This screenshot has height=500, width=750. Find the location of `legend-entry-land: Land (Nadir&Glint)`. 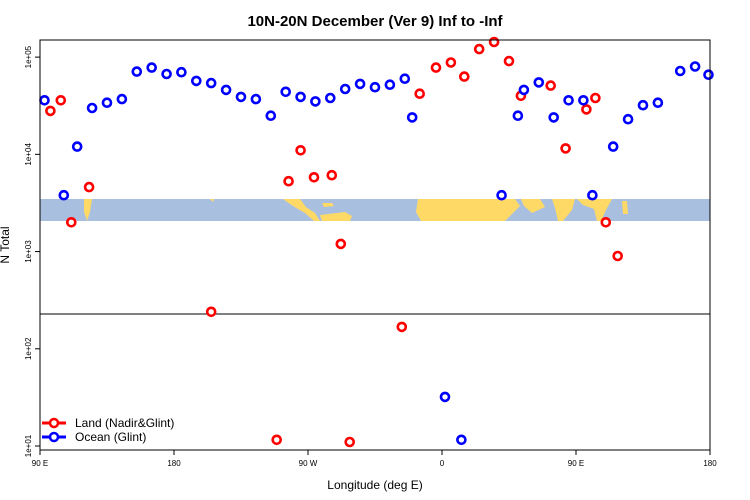

legend-entry-land: Land (Nadir&Glint) is located at coordinates (108, 423).